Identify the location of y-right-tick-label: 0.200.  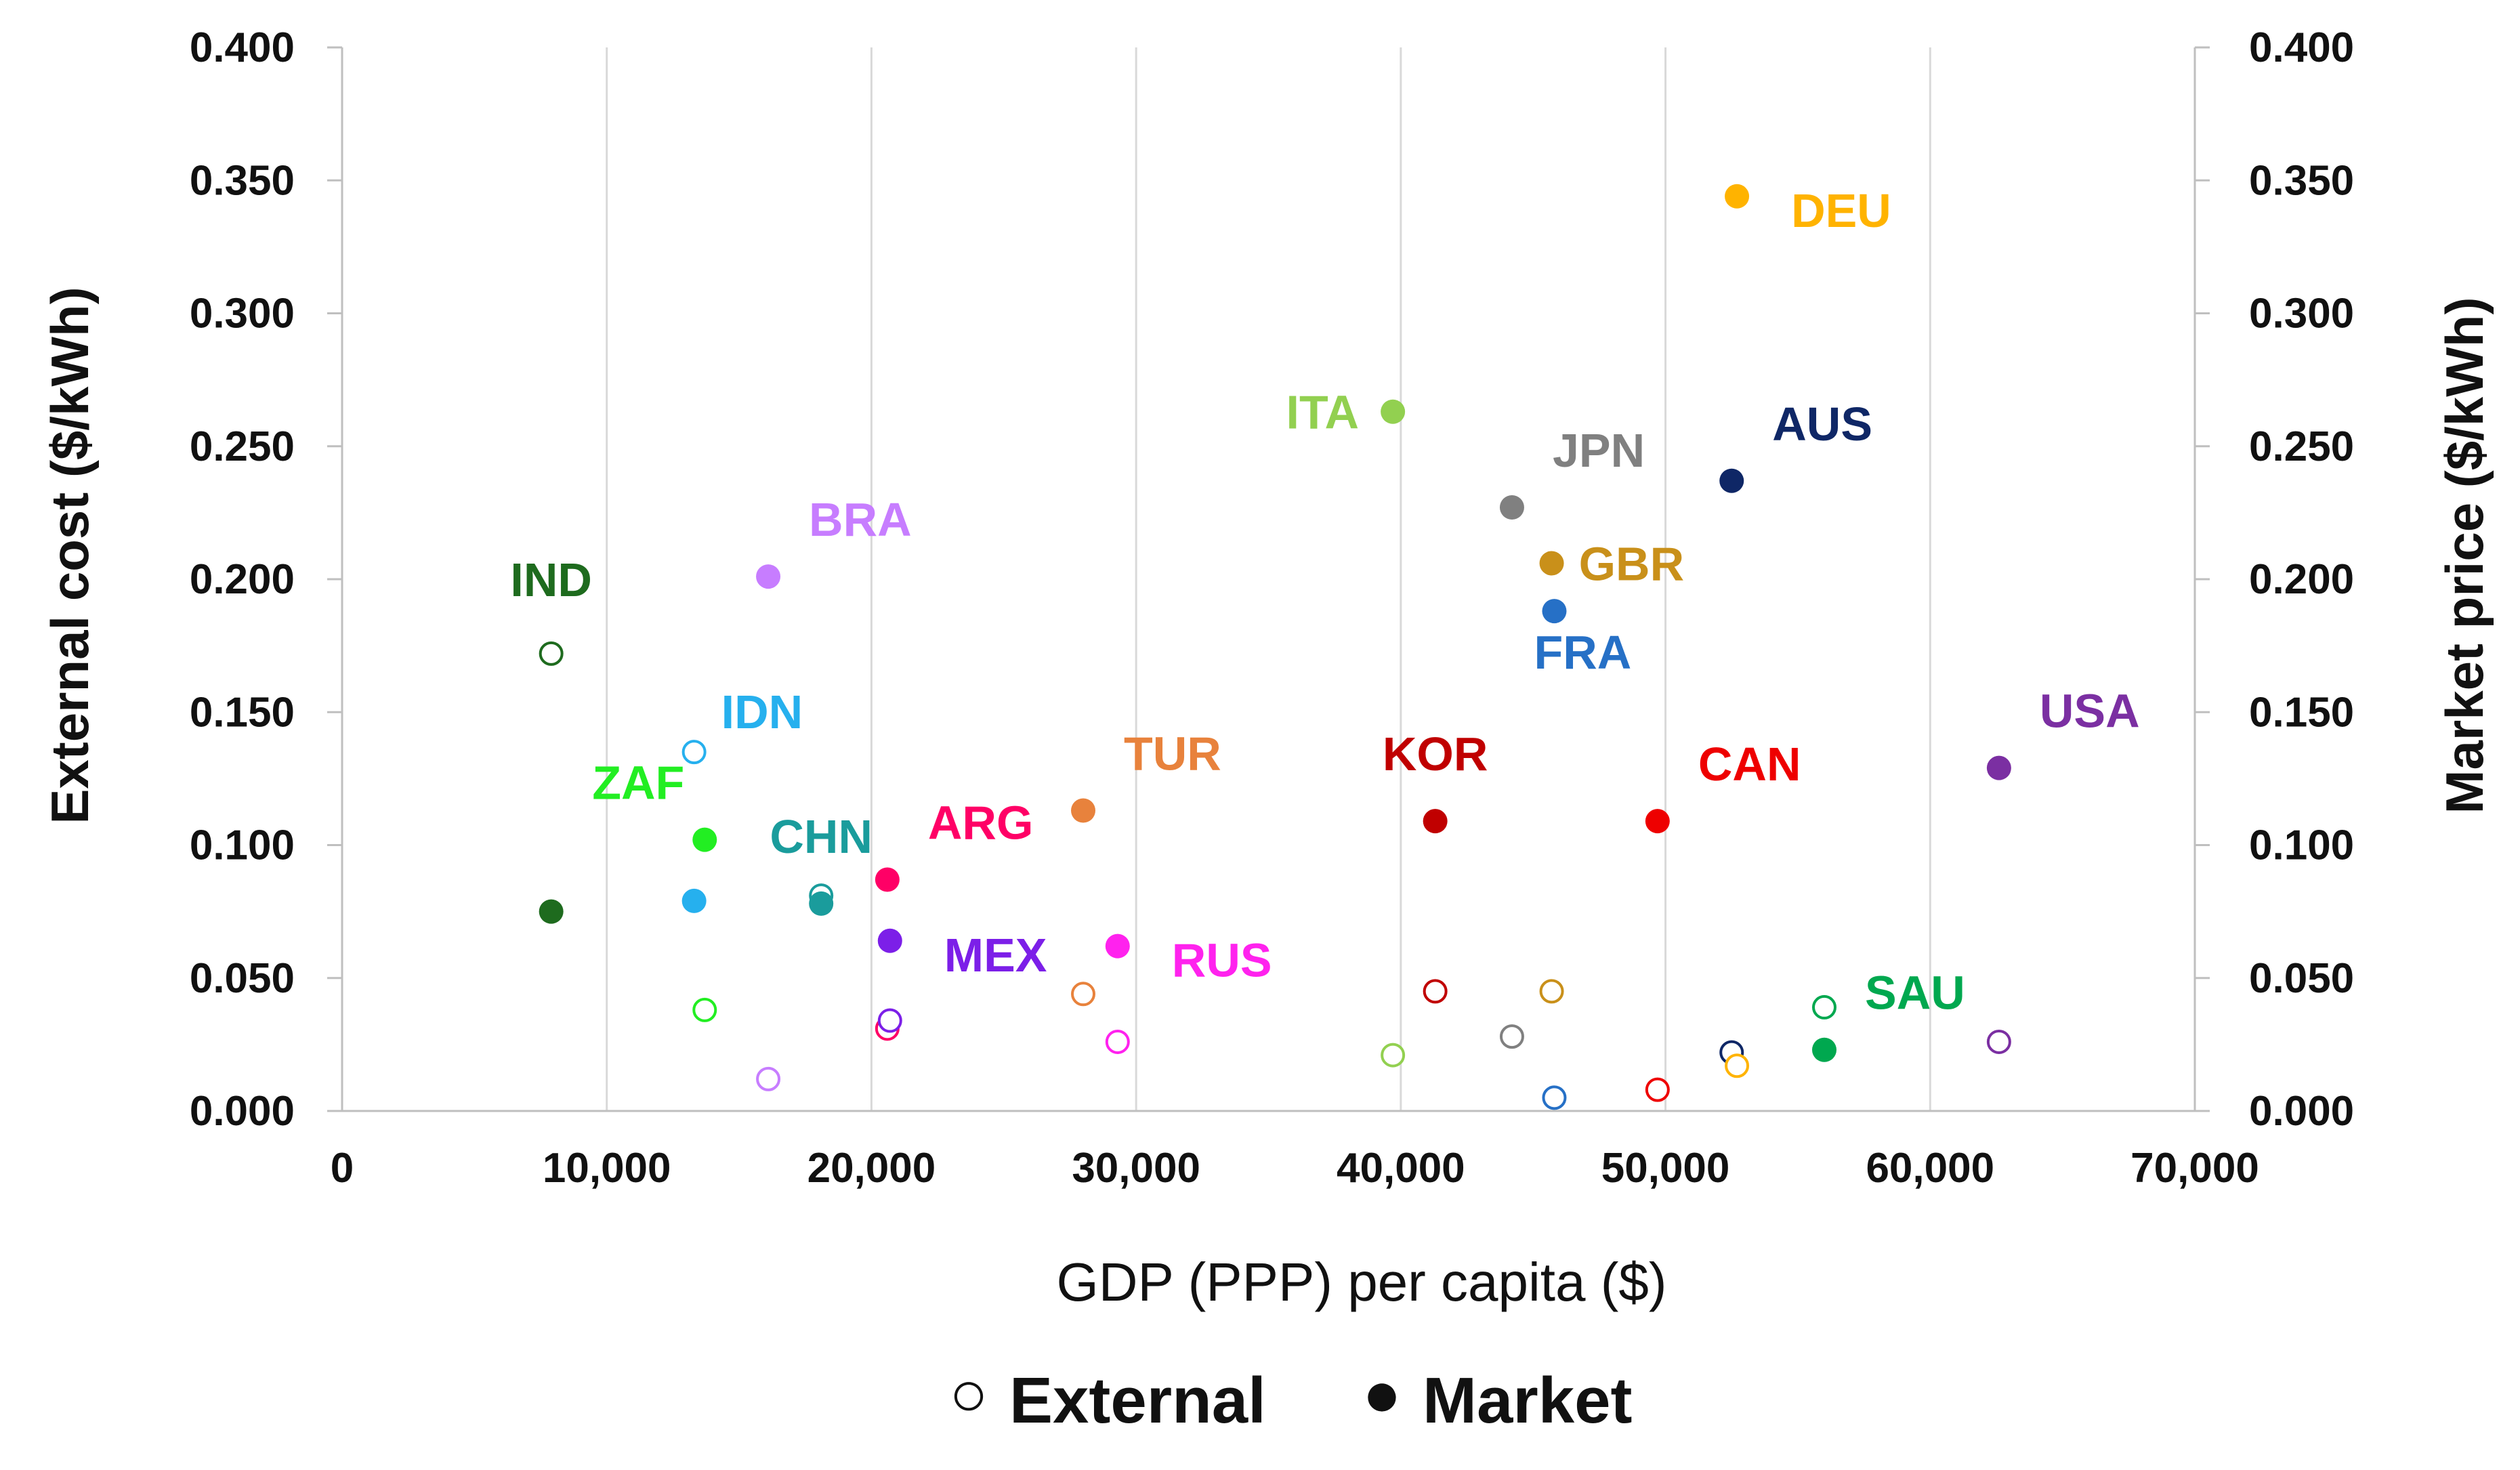
(2301, 579).